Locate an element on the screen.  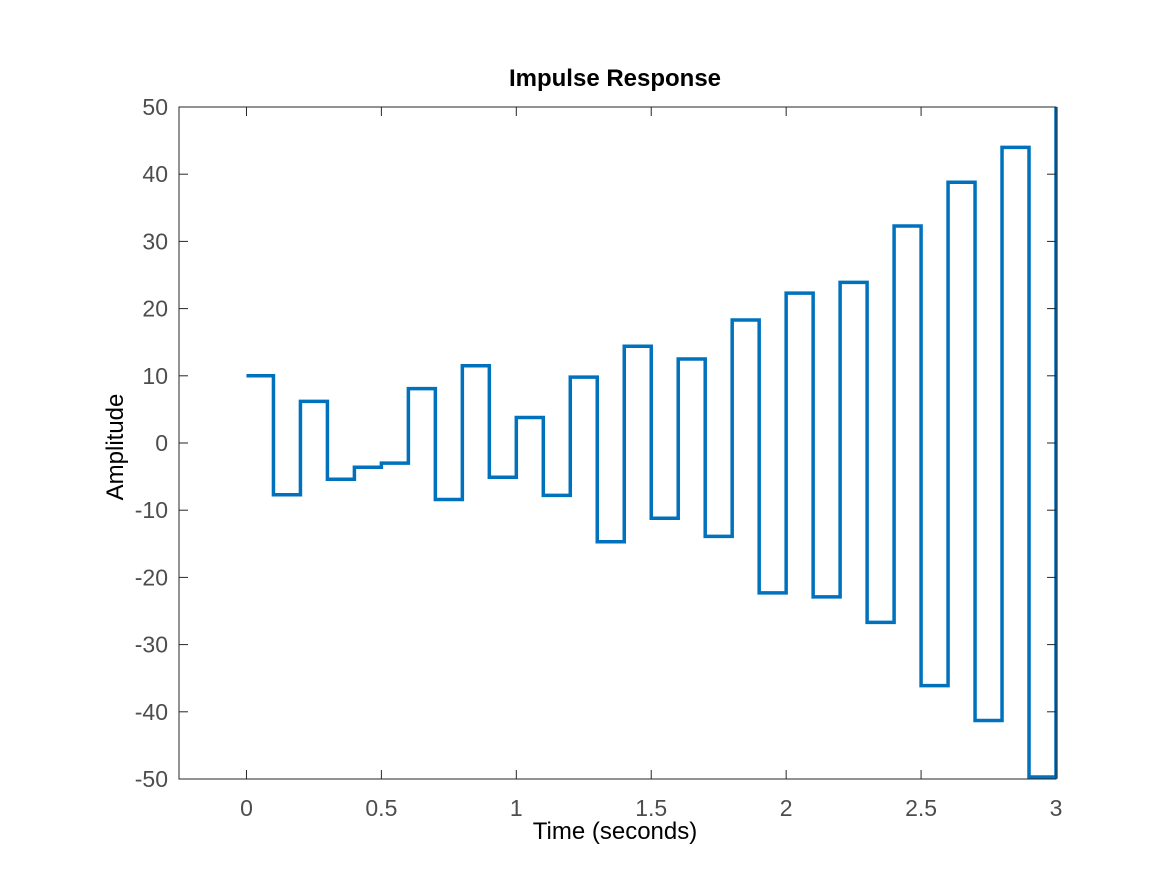
y-tick-label: 20 is located at coordinates (155, 309).